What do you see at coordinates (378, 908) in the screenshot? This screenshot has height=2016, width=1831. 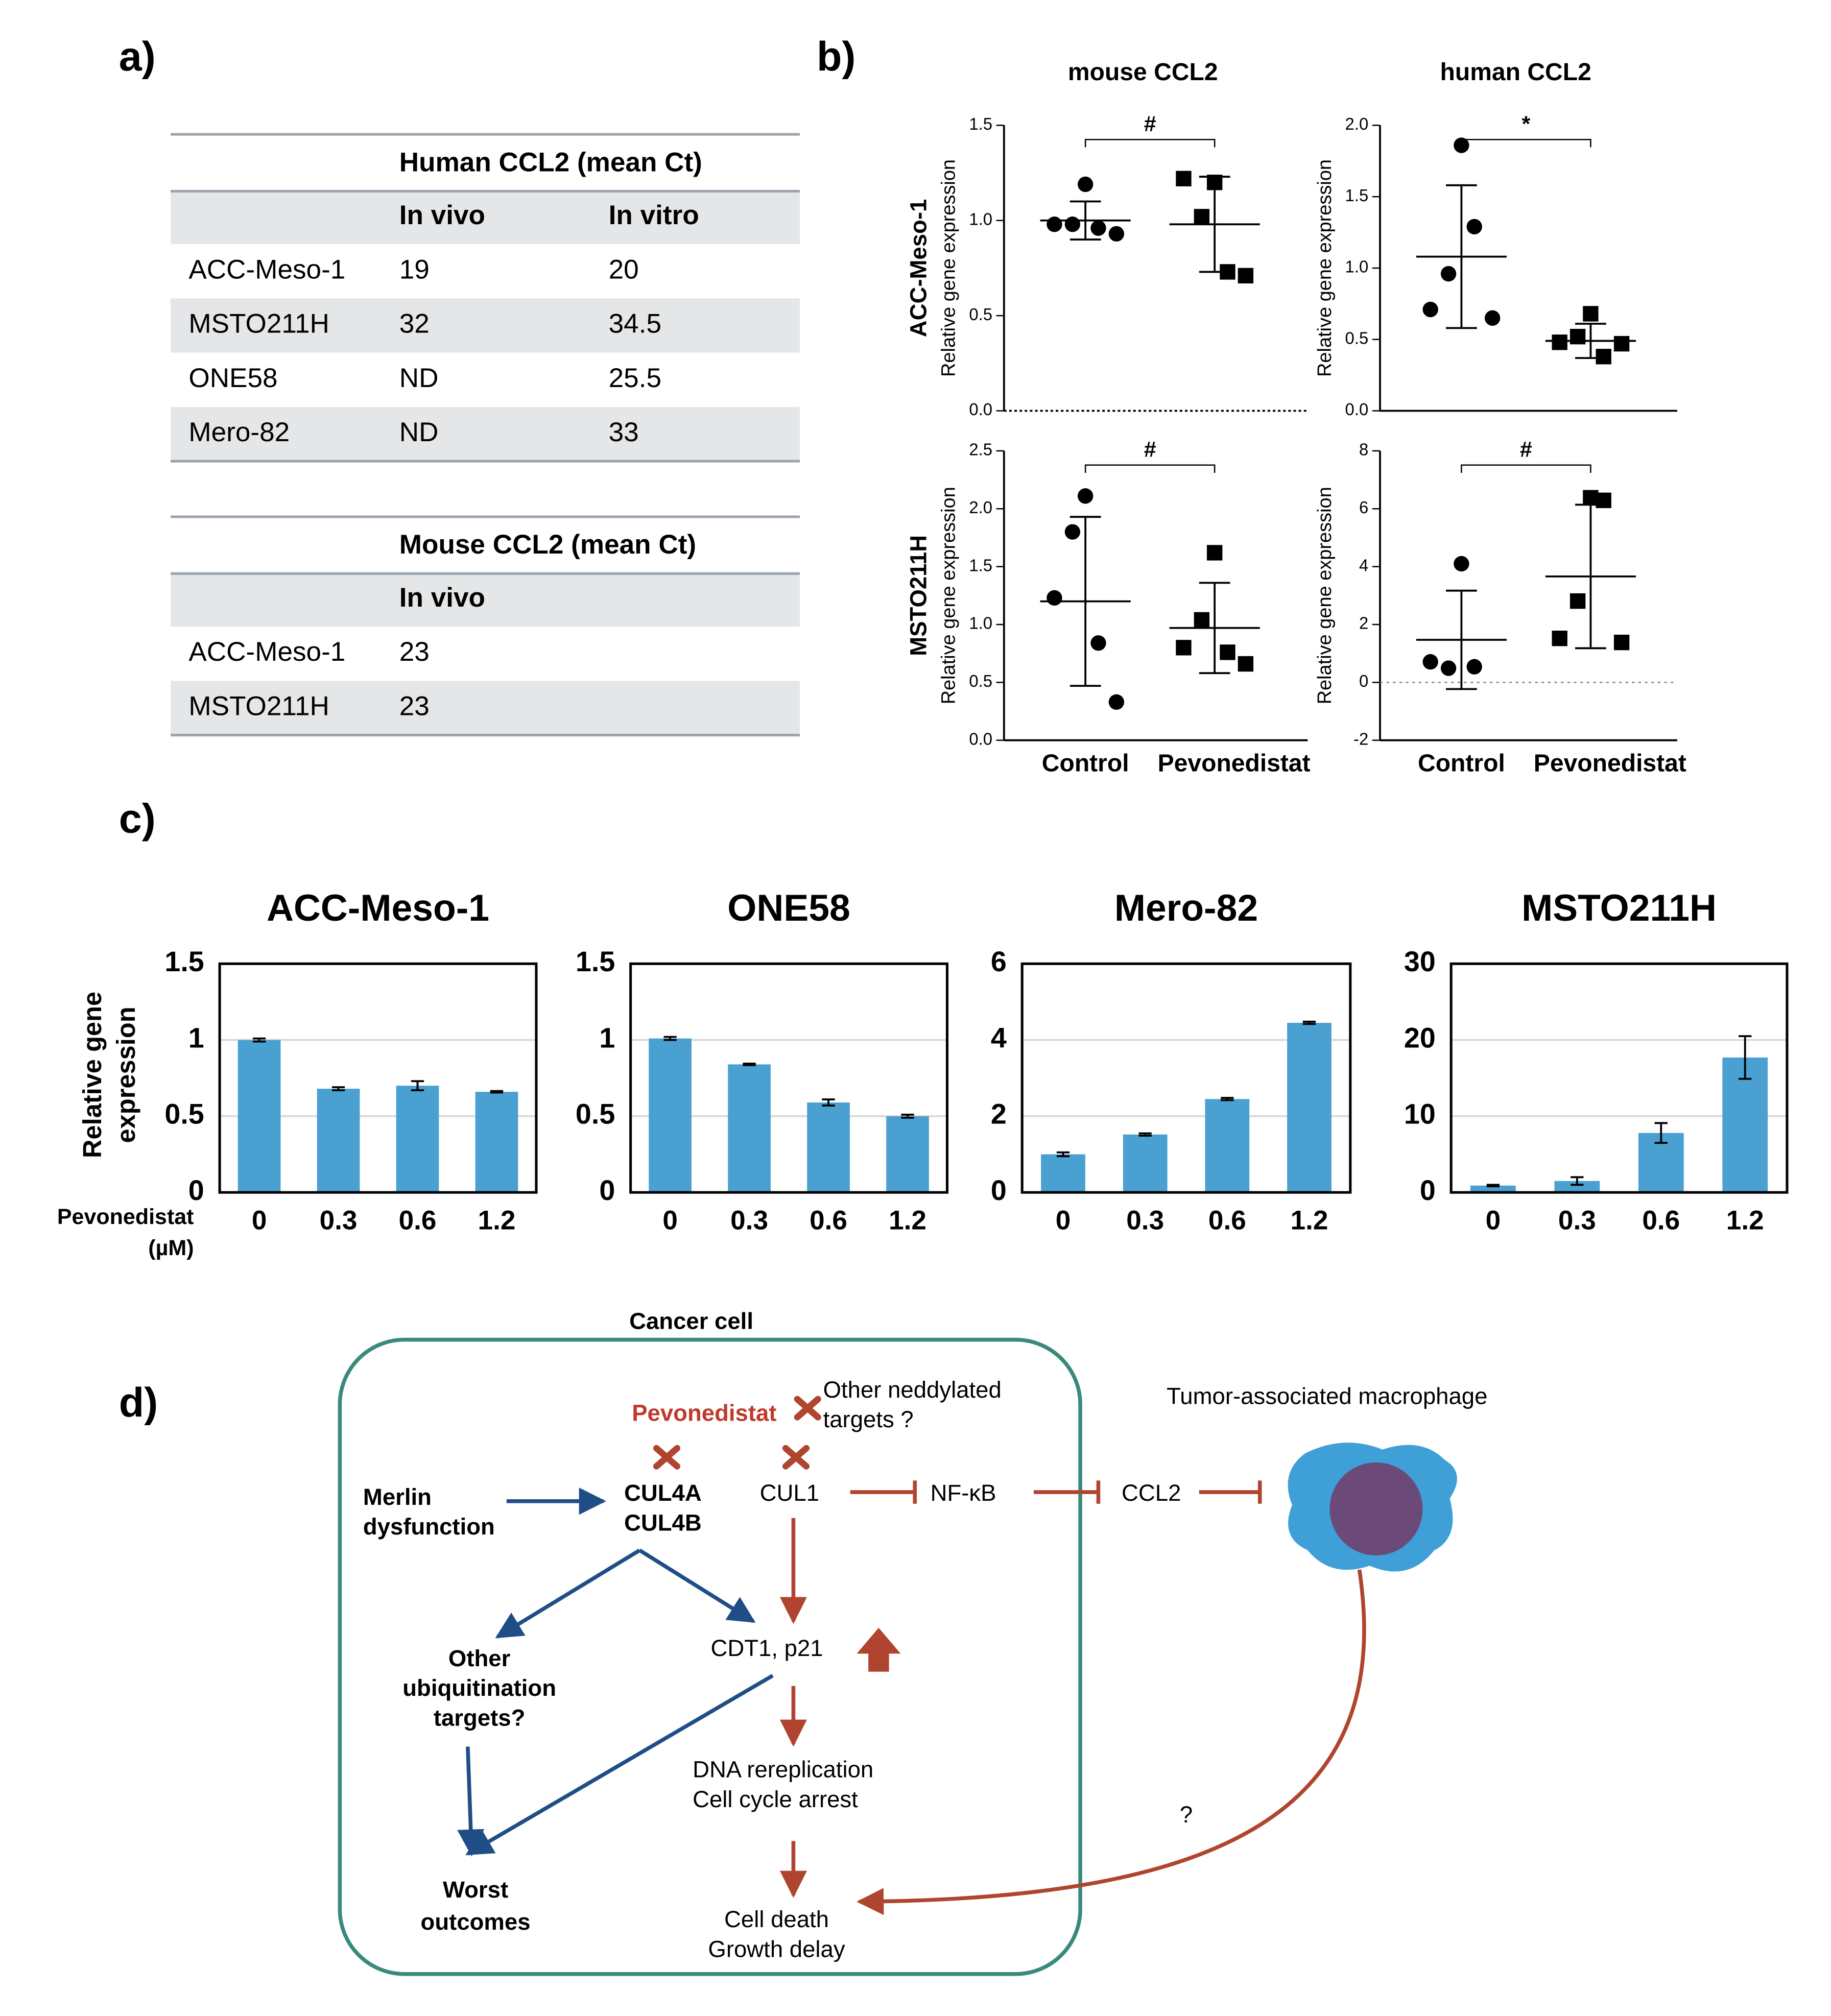 I see `chart-title: ACC-Meso-1` at bounding box center [378, 908].